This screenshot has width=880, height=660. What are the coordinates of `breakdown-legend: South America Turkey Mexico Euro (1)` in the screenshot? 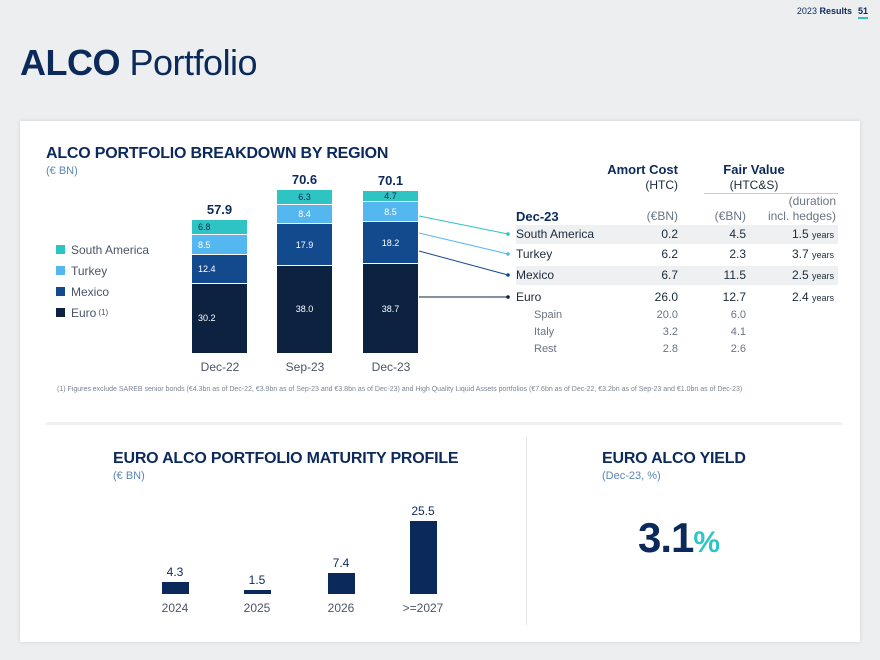 It's located at (102, 281).